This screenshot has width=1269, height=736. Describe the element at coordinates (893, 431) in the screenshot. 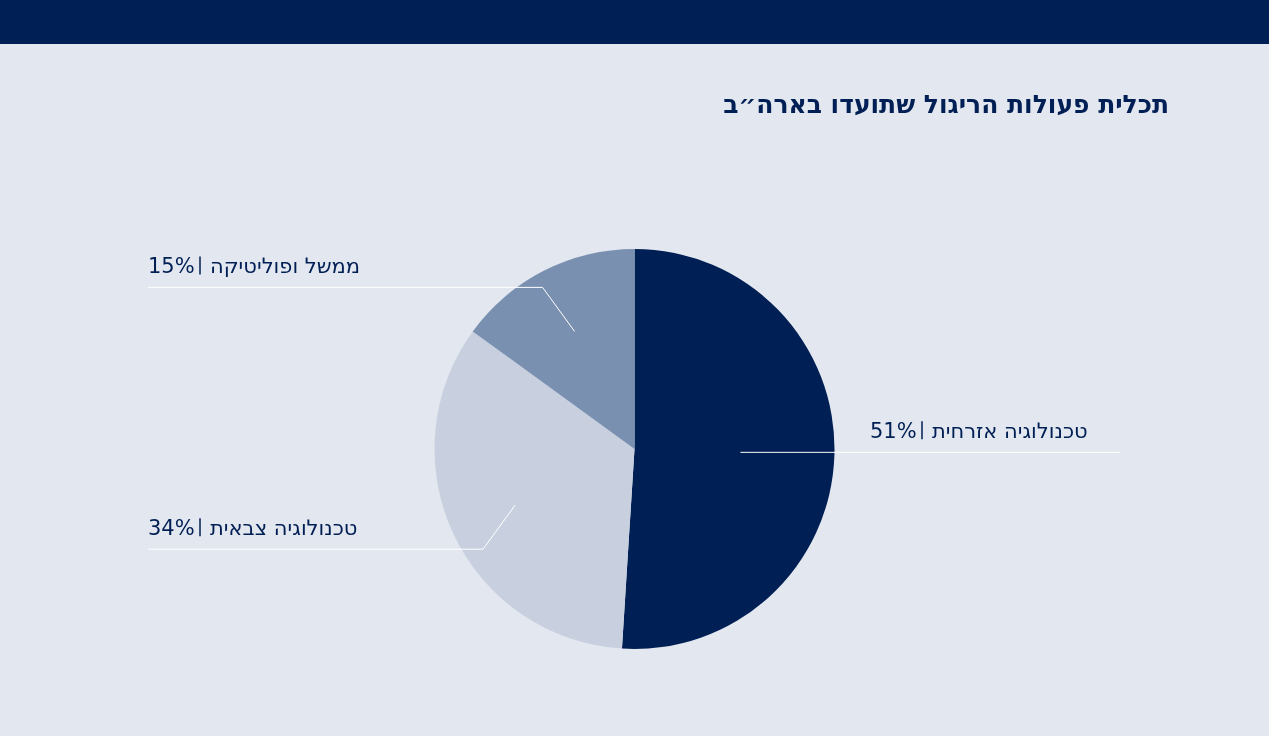

I see `data-label: 51%` at that location.